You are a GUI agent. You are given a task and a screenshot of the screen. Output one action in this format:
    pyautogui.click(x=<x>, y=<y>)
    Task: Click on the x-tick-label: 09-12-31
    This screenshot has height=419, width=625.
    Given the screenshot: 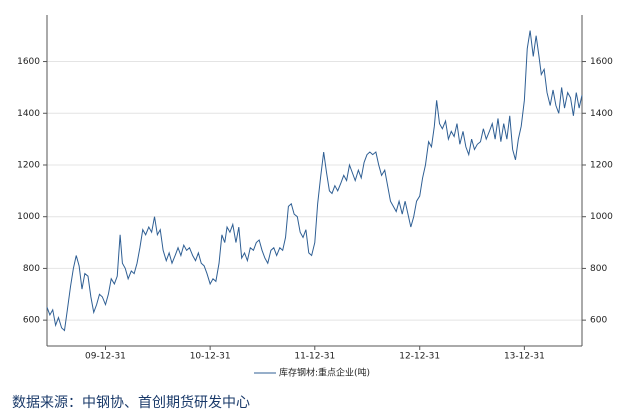 What is the action you would take?
    pyautogui.click(x=105, y=357)
    